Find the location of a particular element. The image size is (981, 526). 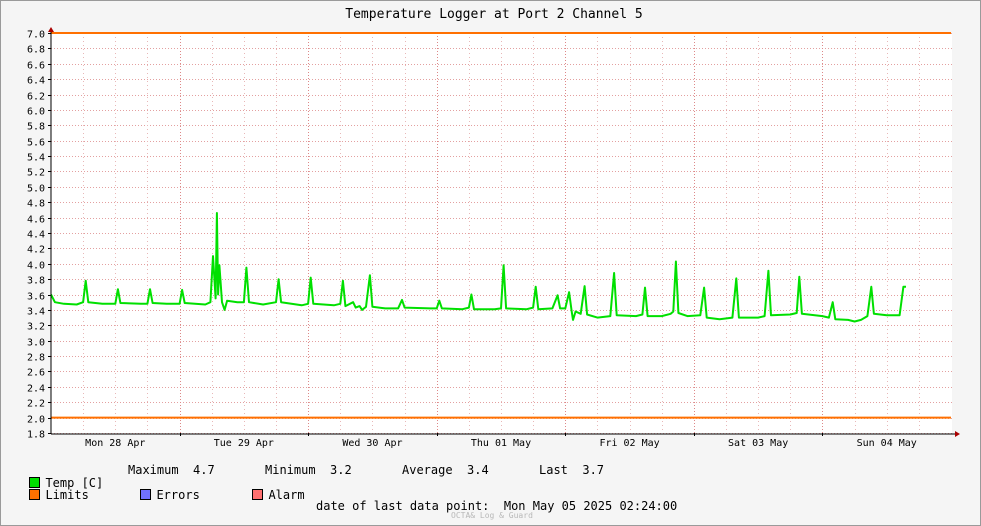

legend-limits-label: Limits is located at coordinates (67, 495).